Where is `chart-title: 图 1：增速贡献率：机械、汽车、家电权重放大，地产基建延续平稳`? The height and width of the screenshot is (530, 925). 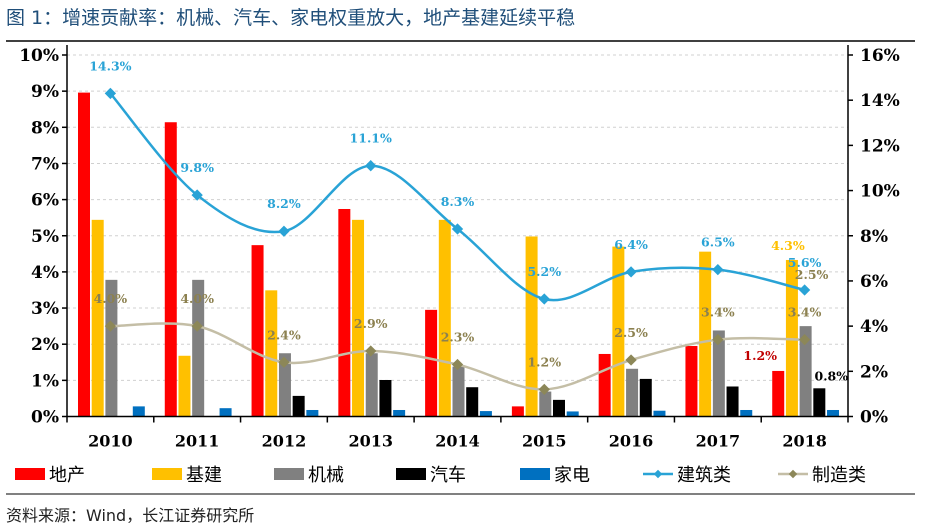 chart-title: 图 1：增速贡献率：机械、汽车、家电权重放大，地产基建延续平稳 is located at coordinates (290, 18).